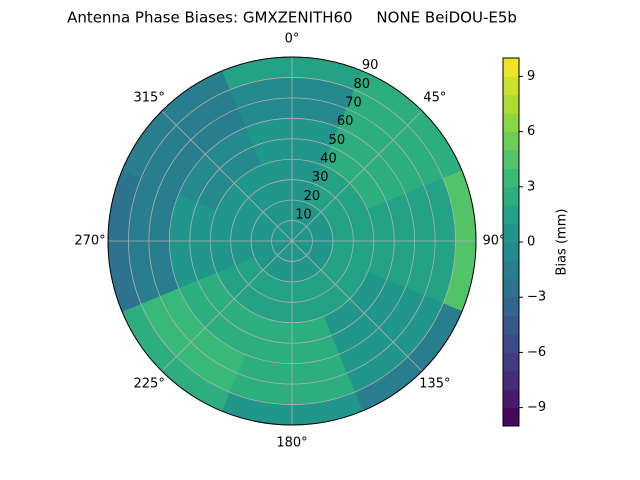  Describe the element at coordinates (536, 352) in the screenshot. I see `colorbar-tick-label: −6` at that location.